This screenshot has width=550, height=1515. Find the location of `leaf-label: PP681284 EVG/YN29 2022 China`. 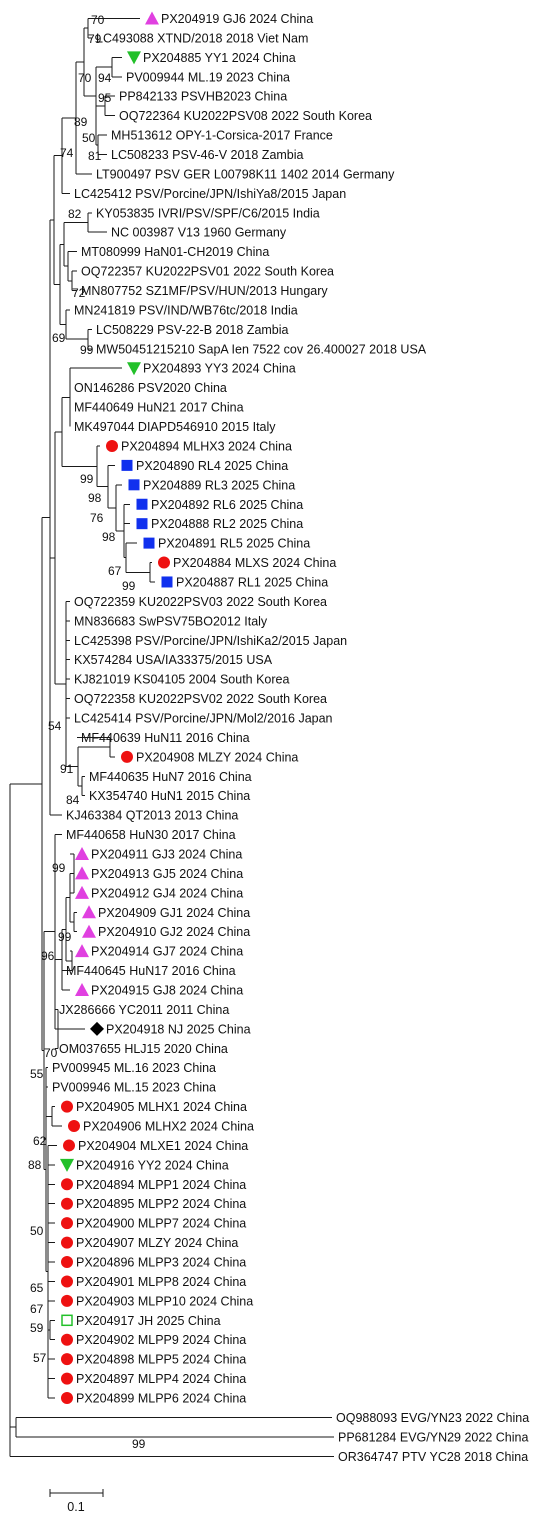

leaf-label: PP681284 EVG/YN29 2022 China is located at coordinates (433, 1437).